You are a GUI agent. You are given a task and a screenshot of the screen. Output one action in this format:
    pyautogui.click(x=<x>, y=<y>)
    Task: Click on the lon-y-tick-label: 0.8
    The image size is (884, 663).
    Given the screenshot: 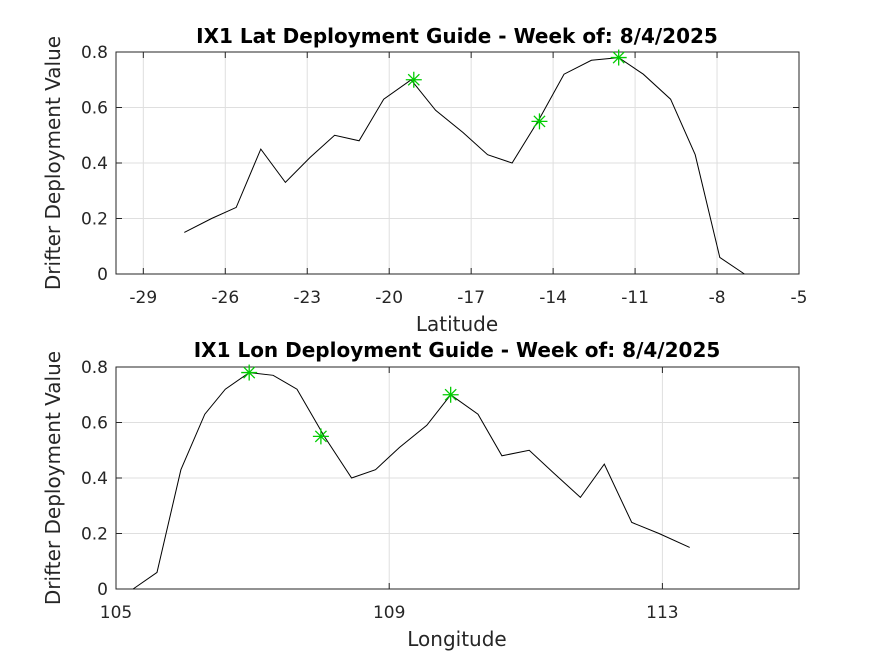 What is the action you would take?
    pyautogui.click(x=94, y=368)
    